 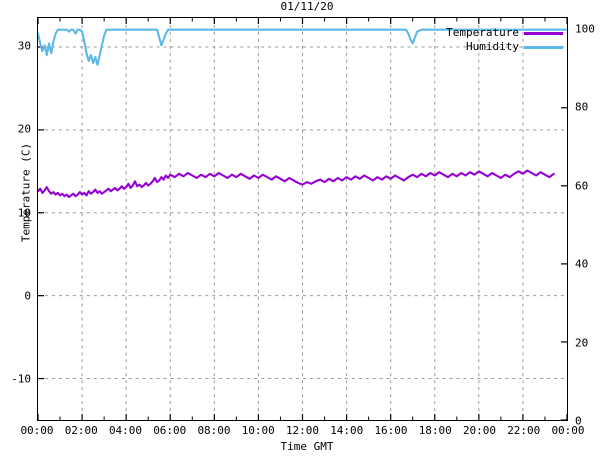 I want to click on legend-label-temperature: Temperature, so click(x=482, y=32).